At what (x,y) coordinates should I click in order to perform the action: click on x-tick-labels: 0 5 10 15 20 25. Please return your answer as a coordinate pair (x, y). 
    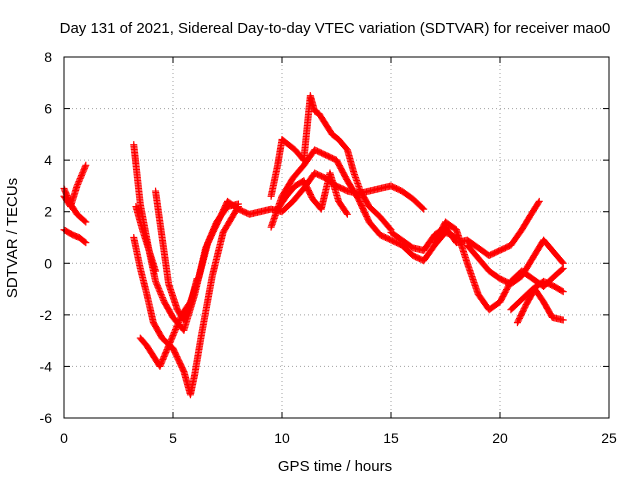
    Looking at the image, I should click on (338, 438).